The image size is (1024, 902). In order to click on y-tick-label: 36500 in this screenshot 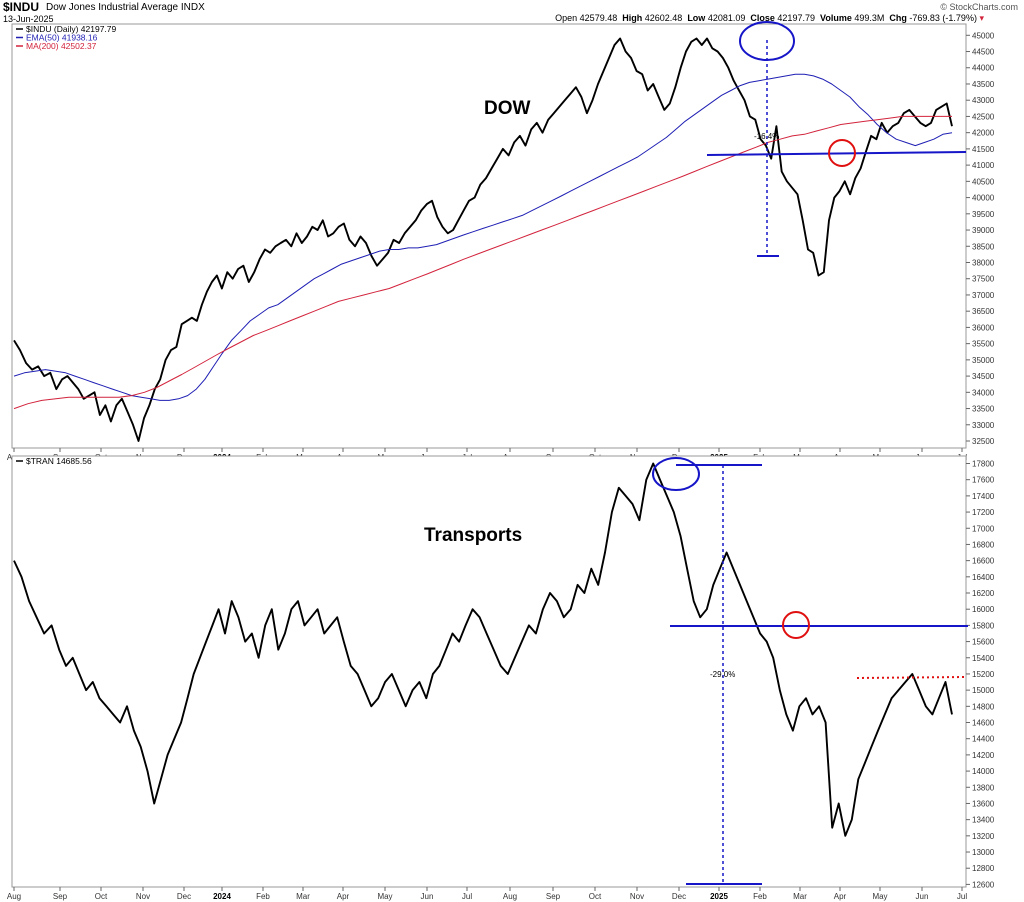, I will do `click(983, 311)`.